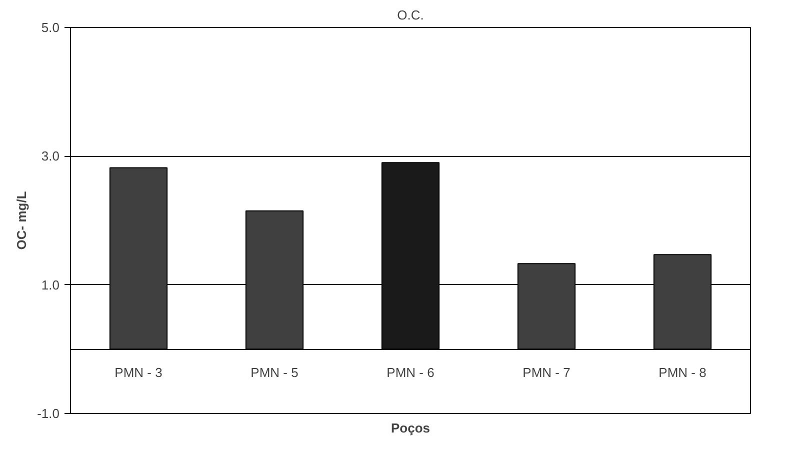 The image size is (786, 457). What do you see at coordinates (22, 220) in the screenshot?
I see `y-axis-title: OC- mg/L` at bounding box center [22, 220].